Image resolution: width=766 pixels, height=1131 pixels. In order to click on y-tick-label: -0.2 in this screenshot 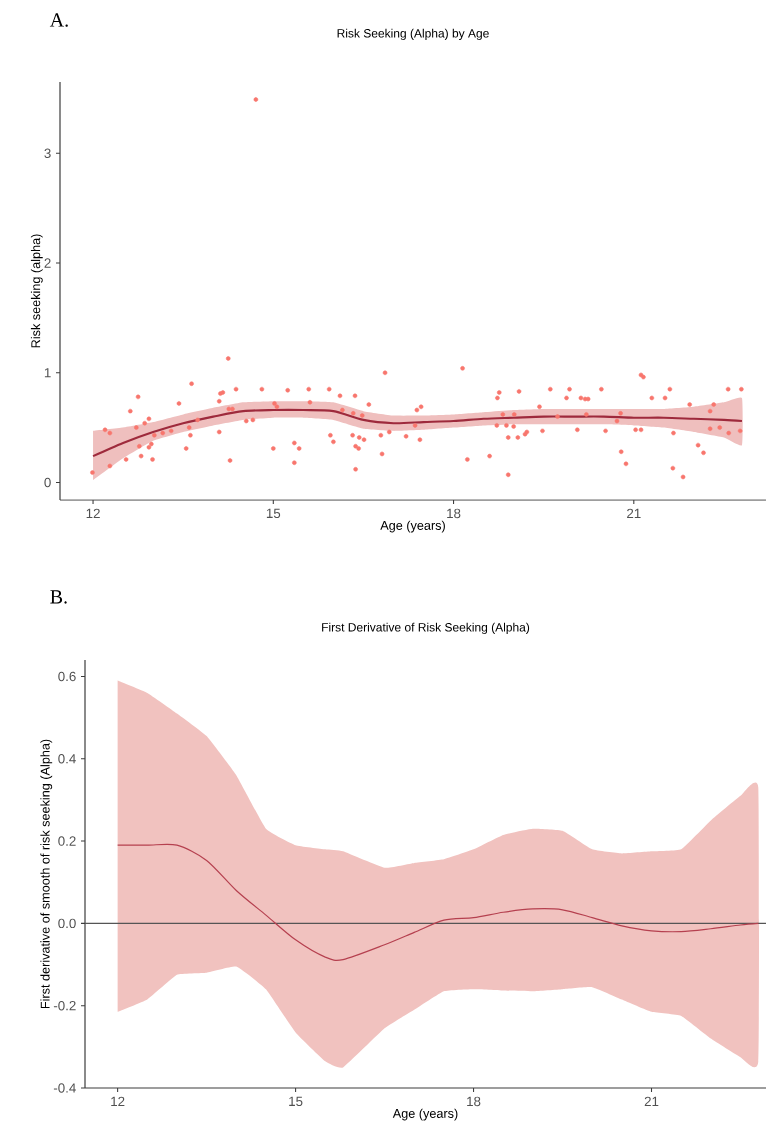, I will do `click(64, 1005)`.